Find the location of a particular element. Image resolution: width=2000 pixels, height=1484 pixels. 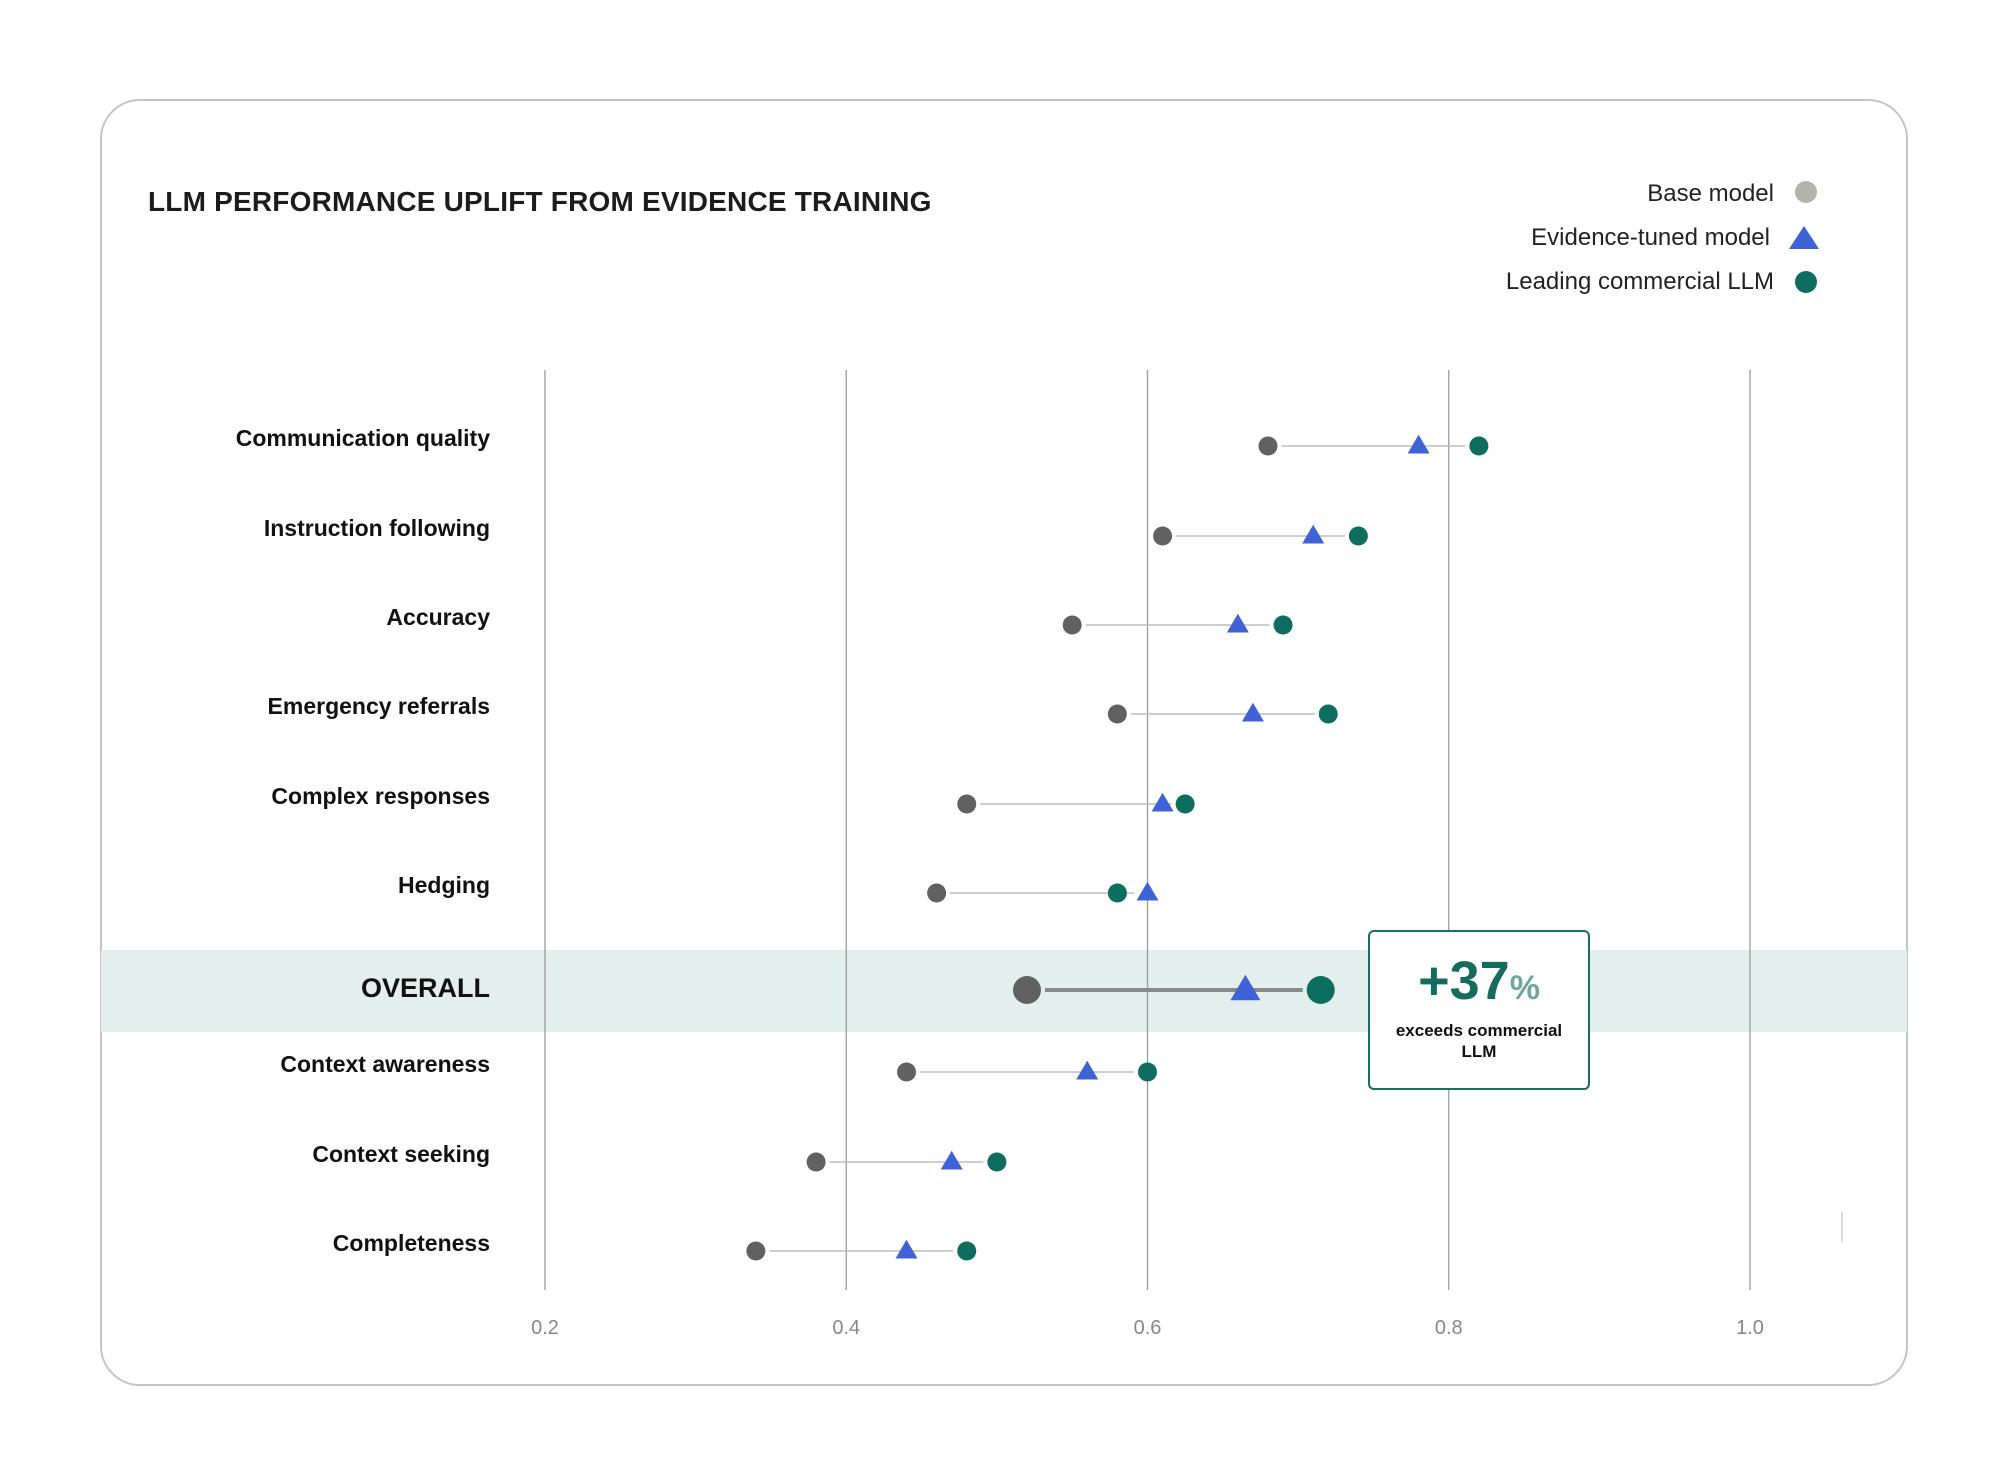

legend-label-leading-commercial-llm: Leading commercial LLM is located at coordinates (1639, 281).